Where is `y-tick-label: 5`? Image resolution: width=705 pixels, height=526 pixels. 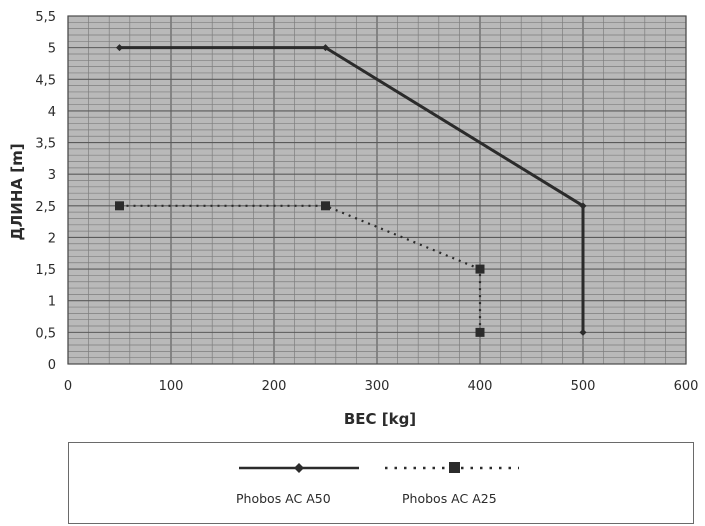 y-tick-label: 5 is located at coordinates (52, 49).